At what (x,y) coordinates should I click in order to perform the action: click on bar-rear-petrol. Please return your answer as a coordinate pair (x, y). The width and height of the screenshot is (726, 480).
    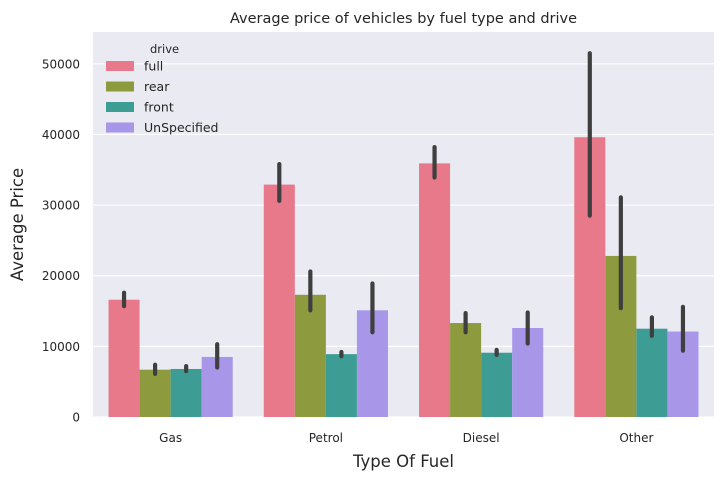
    Looking at the image, I should click on (310, 355).